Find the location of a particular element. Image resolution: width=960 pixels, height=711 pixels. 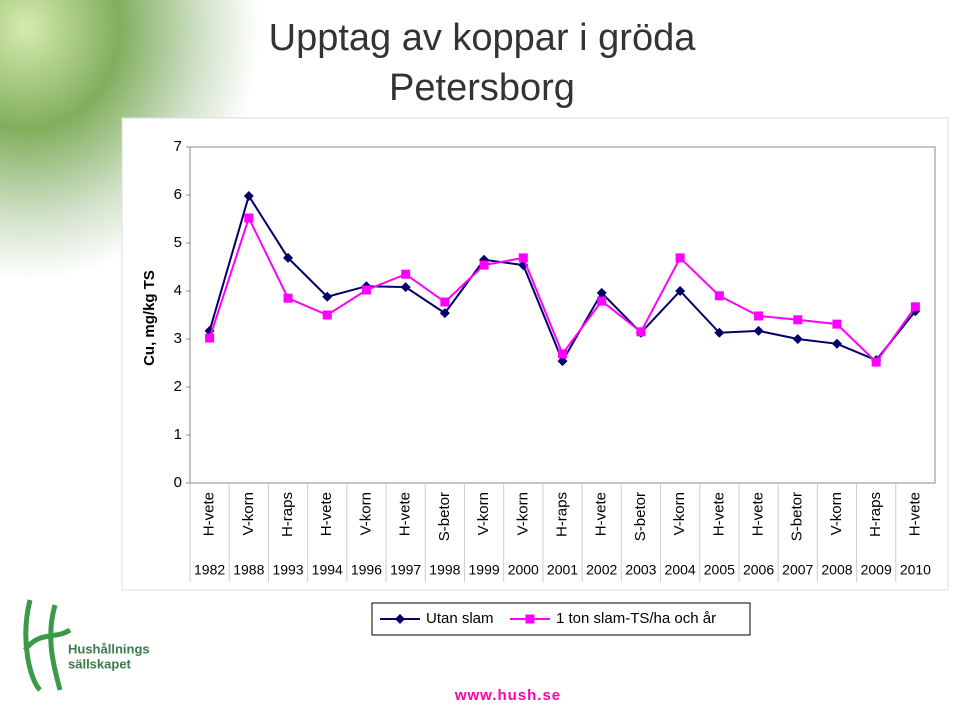

logo: Hushållnings sällskapet is located at coordinates (86, 645).